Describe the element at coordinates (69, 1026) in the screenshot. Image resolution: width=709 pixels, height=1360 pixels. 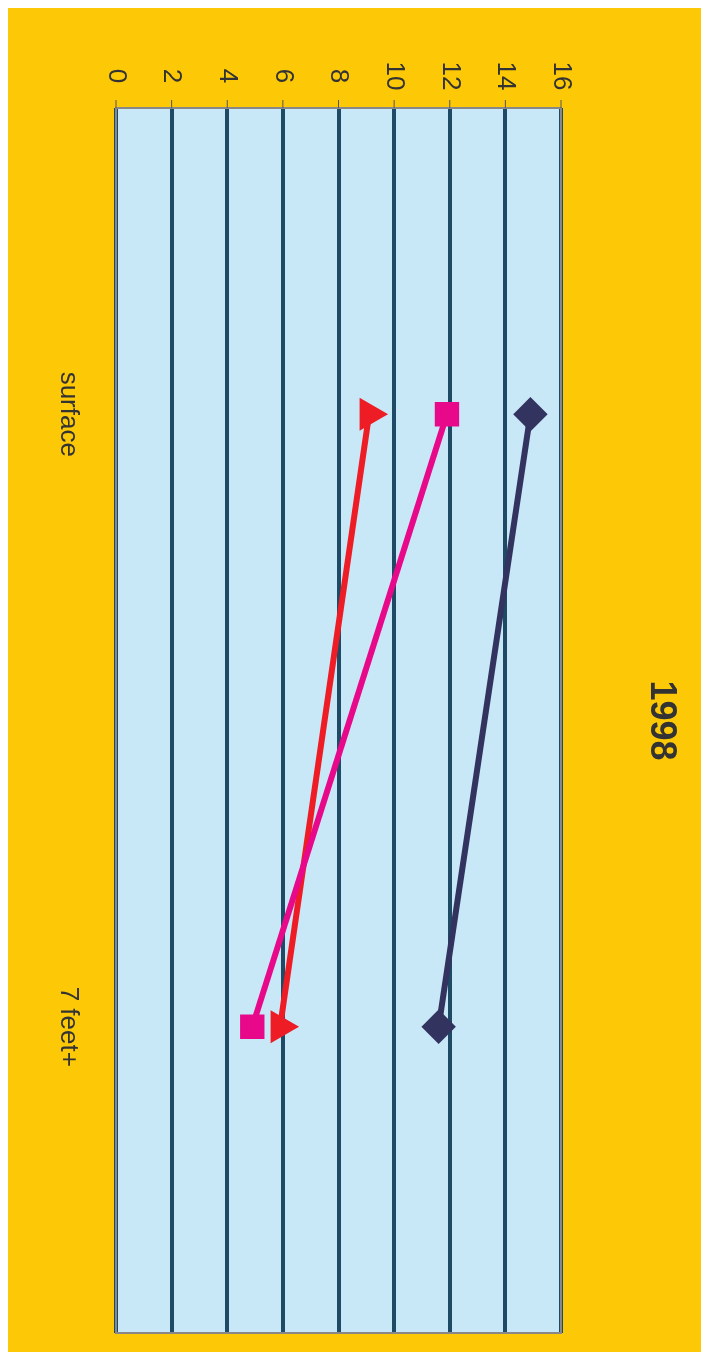
I see `y-tick-label: 7 feet+` at that location.